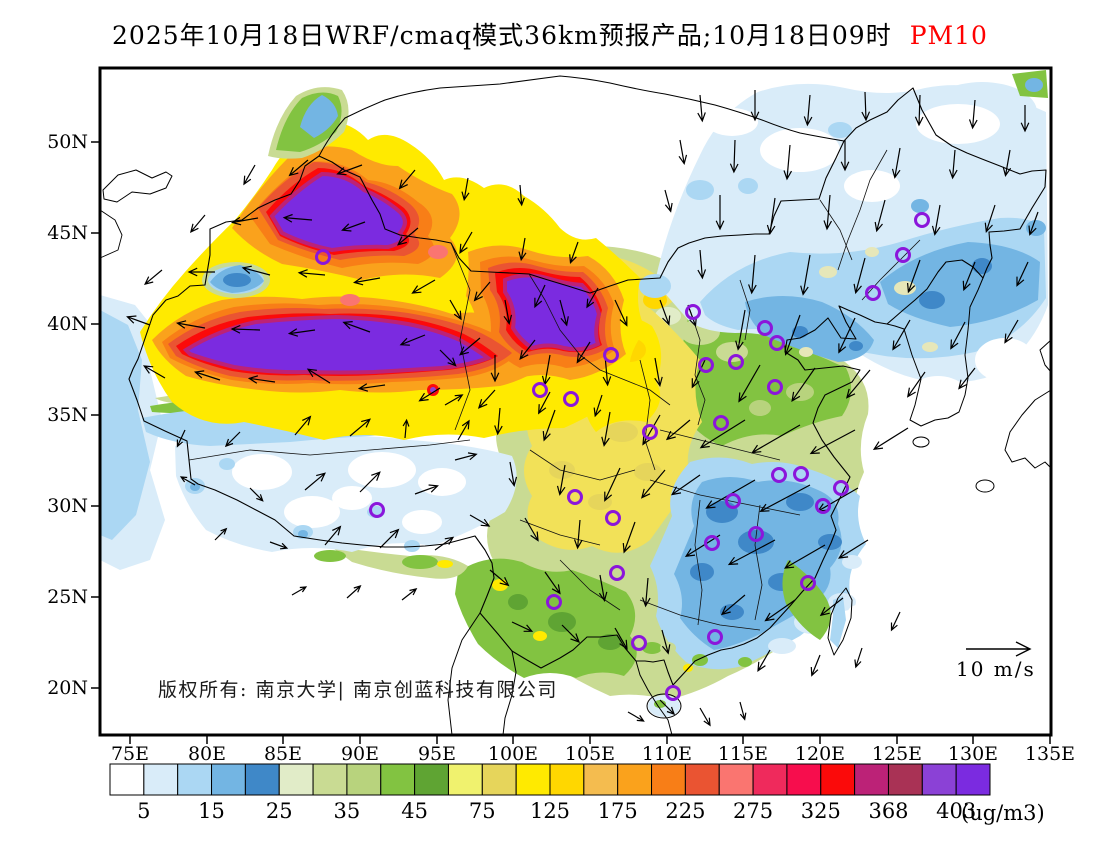  What do you see at coordinates (956, 811) in the screenshot?
I see `colorbar-tick-label: 403` at bounding box center [956, 811].